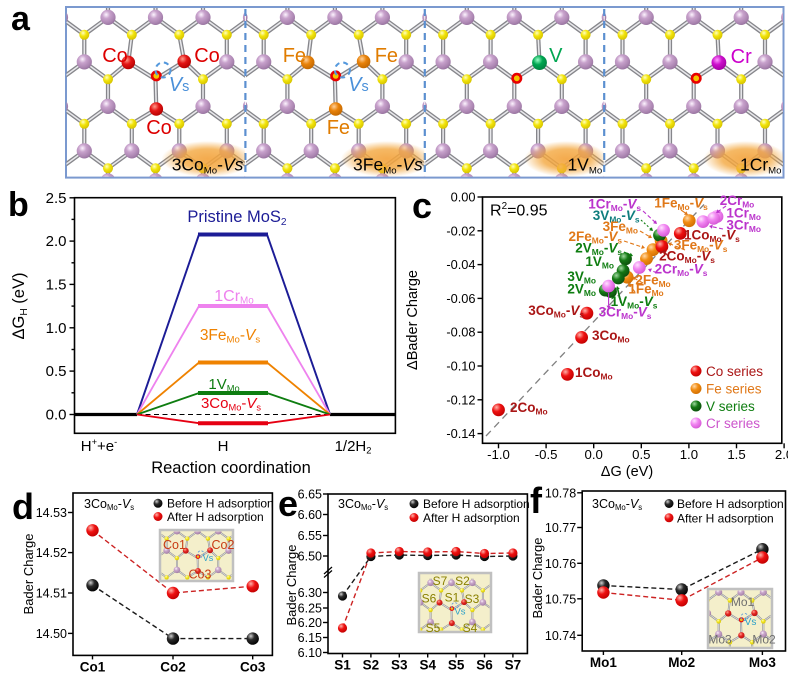 The height and width of the screenshot is (681, 788). What do you see at coordinates (513, 665) in the screenshot?
I see `svg-text: S7` at bounding box center [513, 665].